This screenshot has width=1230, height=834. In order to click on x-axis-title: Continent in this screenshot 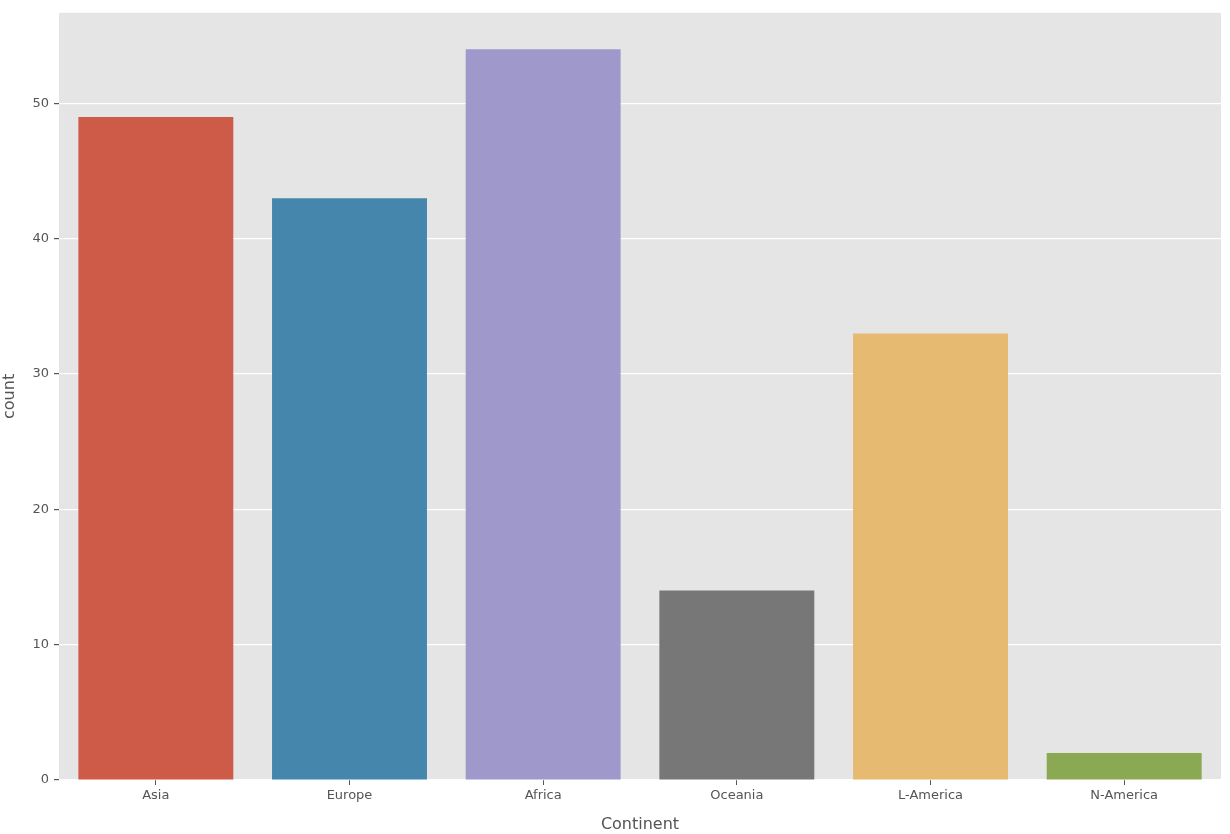, I will do `click(640, 823)`.